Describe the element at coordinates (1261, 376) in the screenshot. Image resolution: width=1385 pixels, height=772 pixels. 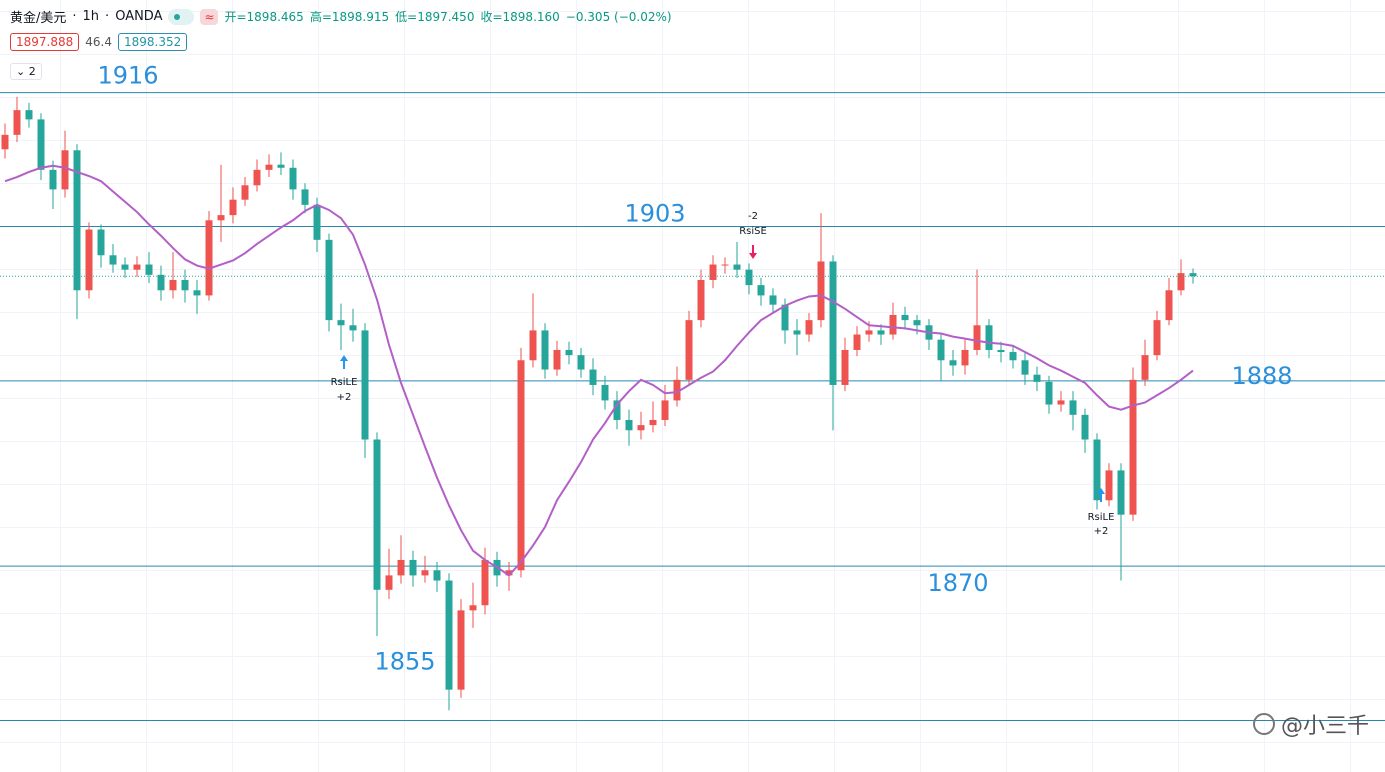
I see `level-label: 1888` at that location.